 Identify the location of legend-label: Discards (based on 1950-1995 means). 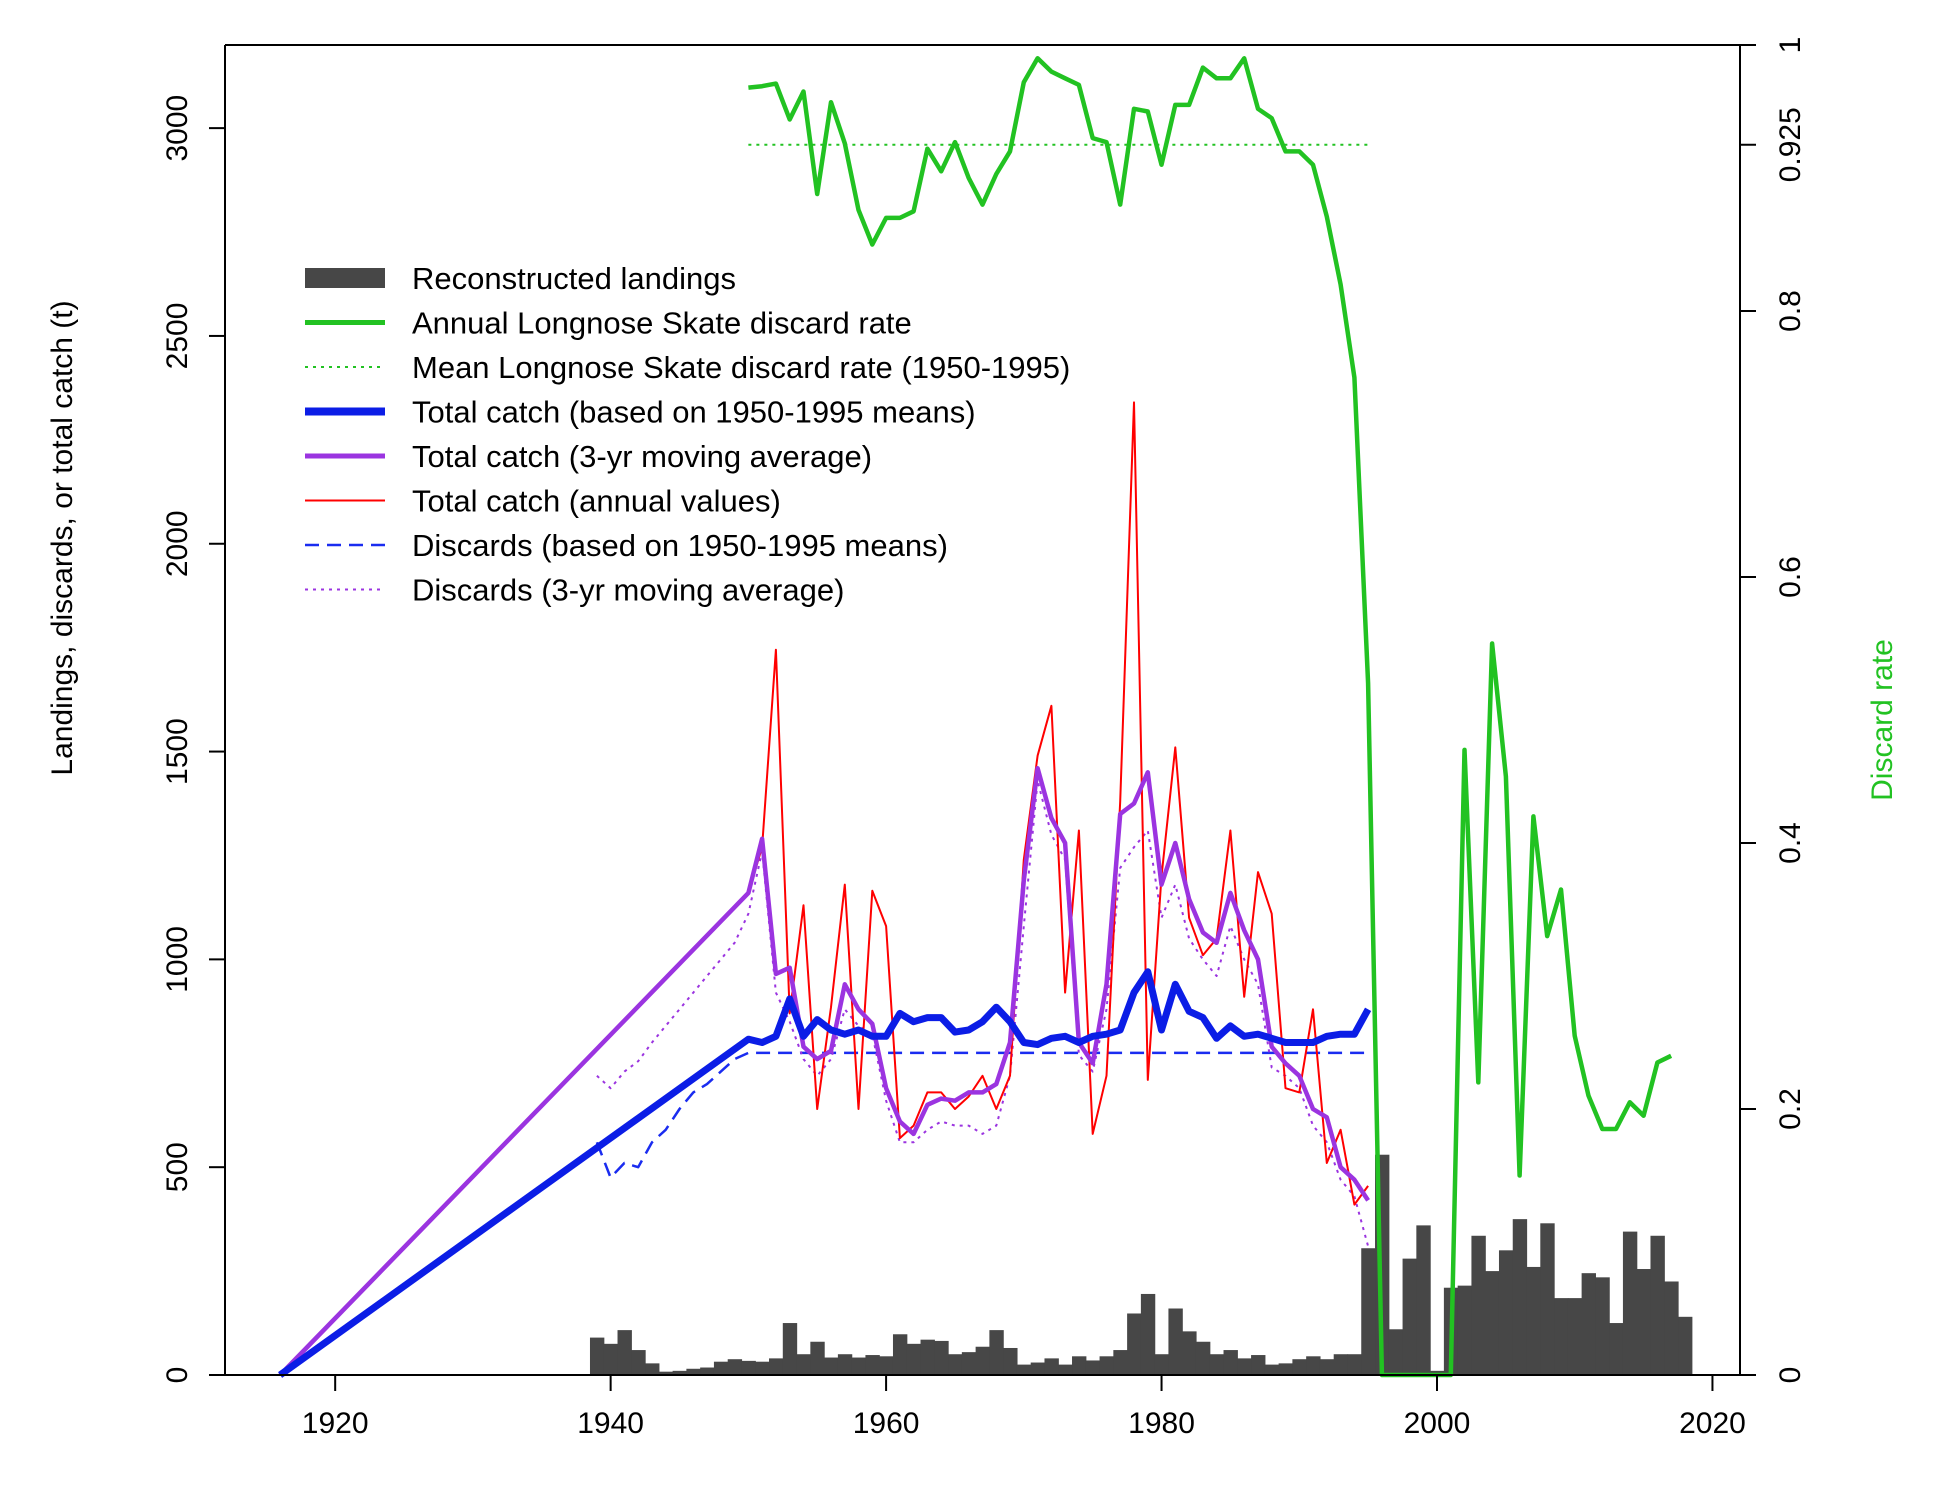
(680, 545).